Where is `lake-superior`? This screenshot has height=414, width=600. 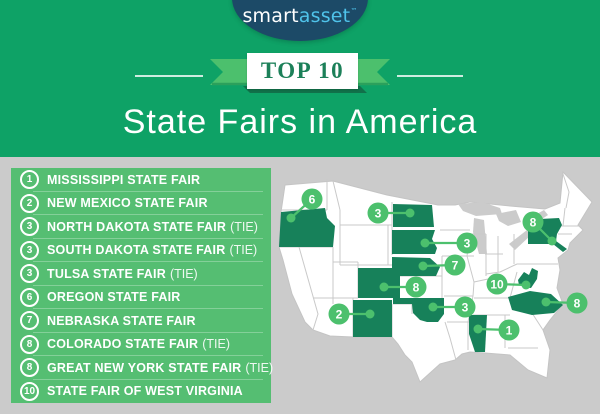 lake-superior is located at coordinates (480, 209).